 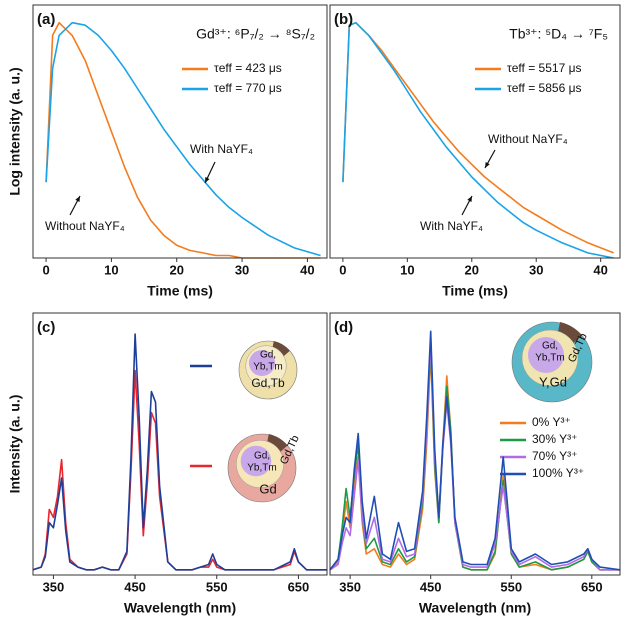 I want to click on panel-label: (a), so click(x=46, y=19).